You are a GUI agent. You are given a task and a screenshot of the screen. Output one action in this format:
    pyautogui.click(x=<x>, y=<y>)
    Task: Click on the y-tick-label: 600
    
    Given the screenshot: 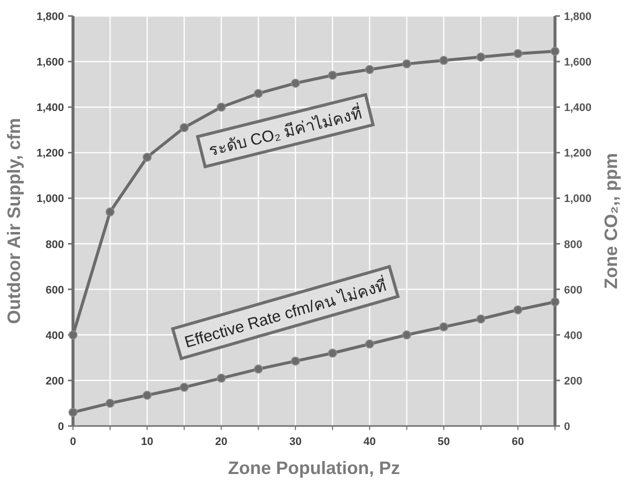 What is the action you would take?
    pyautogui.click(x=55, y=290)
    